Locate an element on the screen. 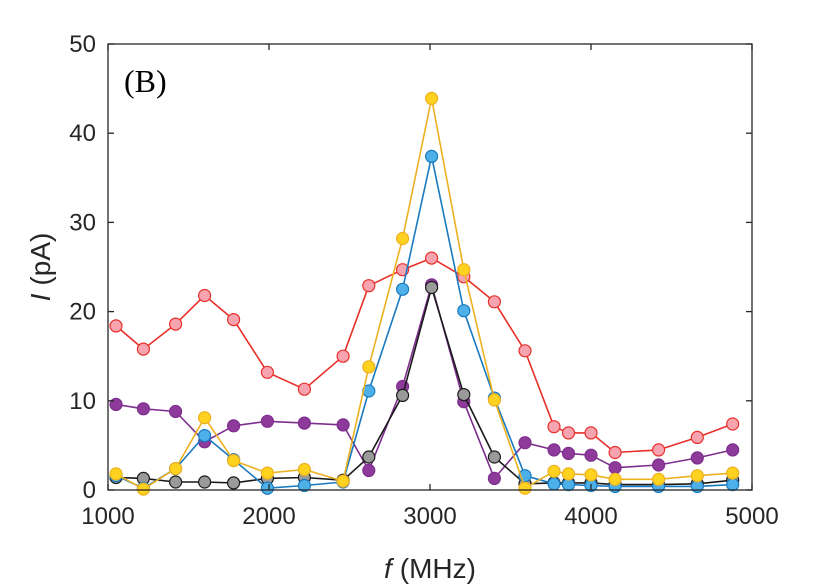 The width and height of the screenshot is (830, 587). x-tick-label: 1000 is located at coordinates (107, 516).